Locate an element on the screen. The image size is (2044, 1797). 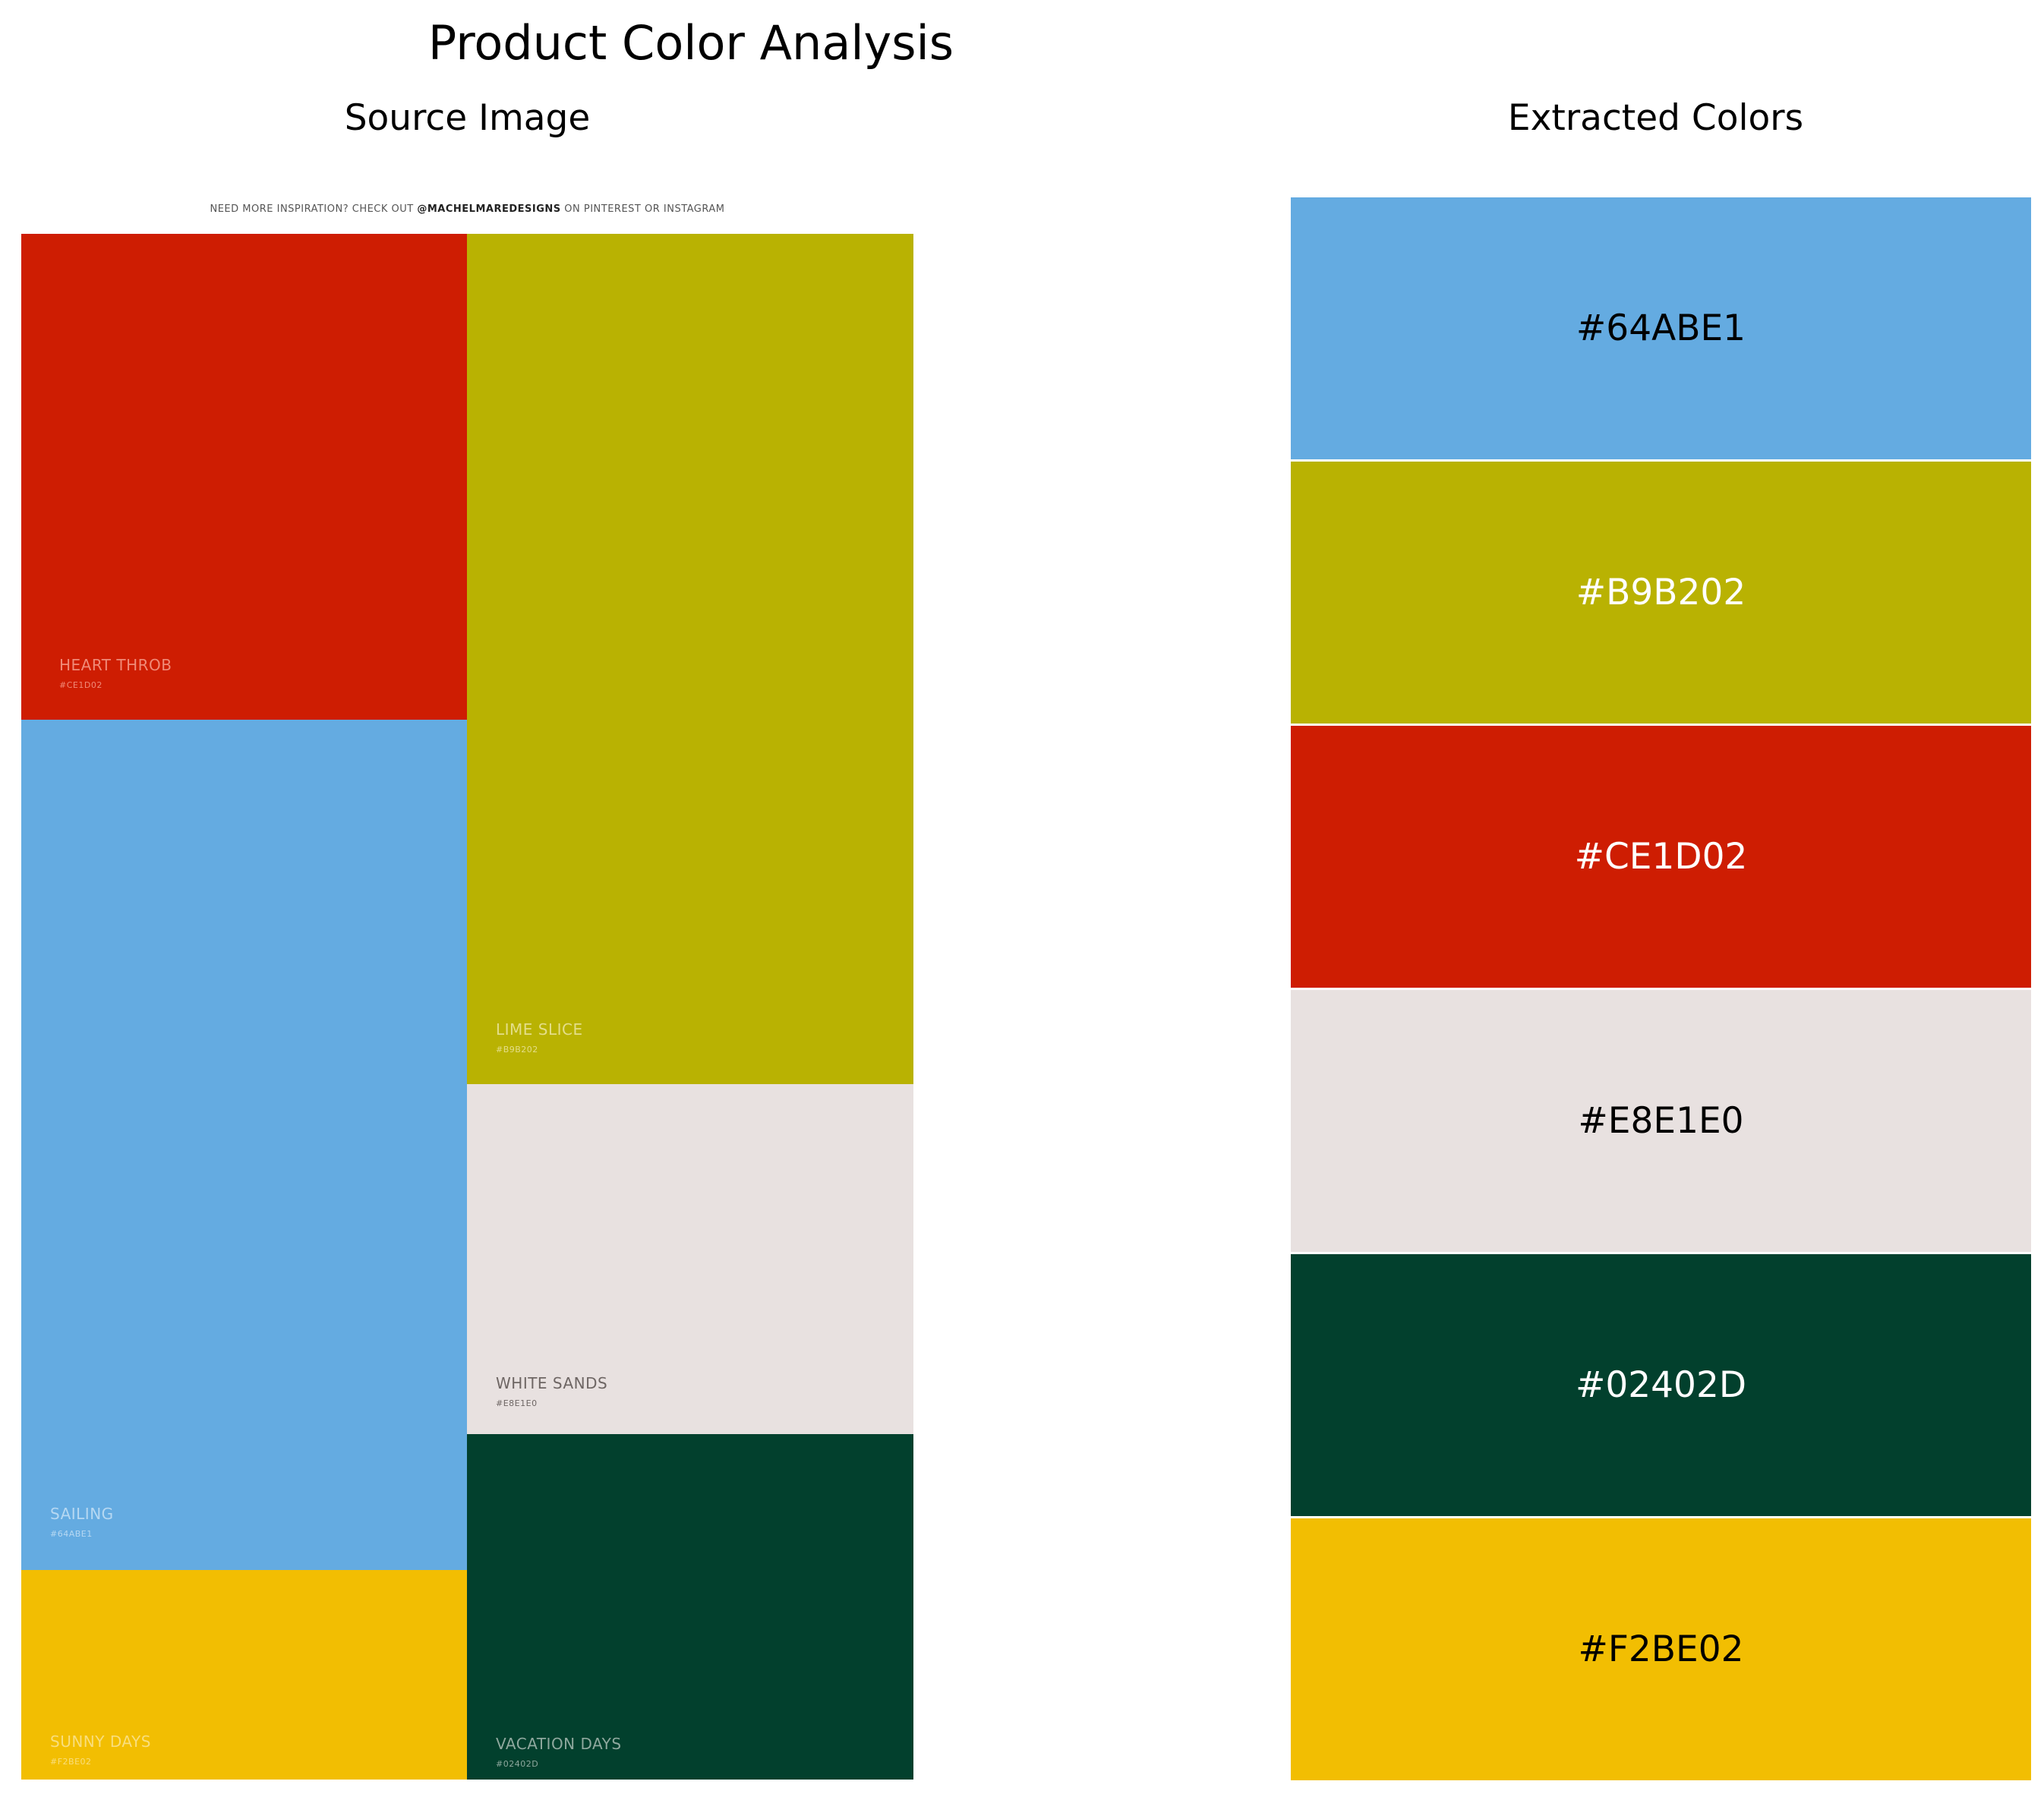
source-block-sunny-days: SUNNY DAYS #F2BE02 is located at coordinates (244, 1675).